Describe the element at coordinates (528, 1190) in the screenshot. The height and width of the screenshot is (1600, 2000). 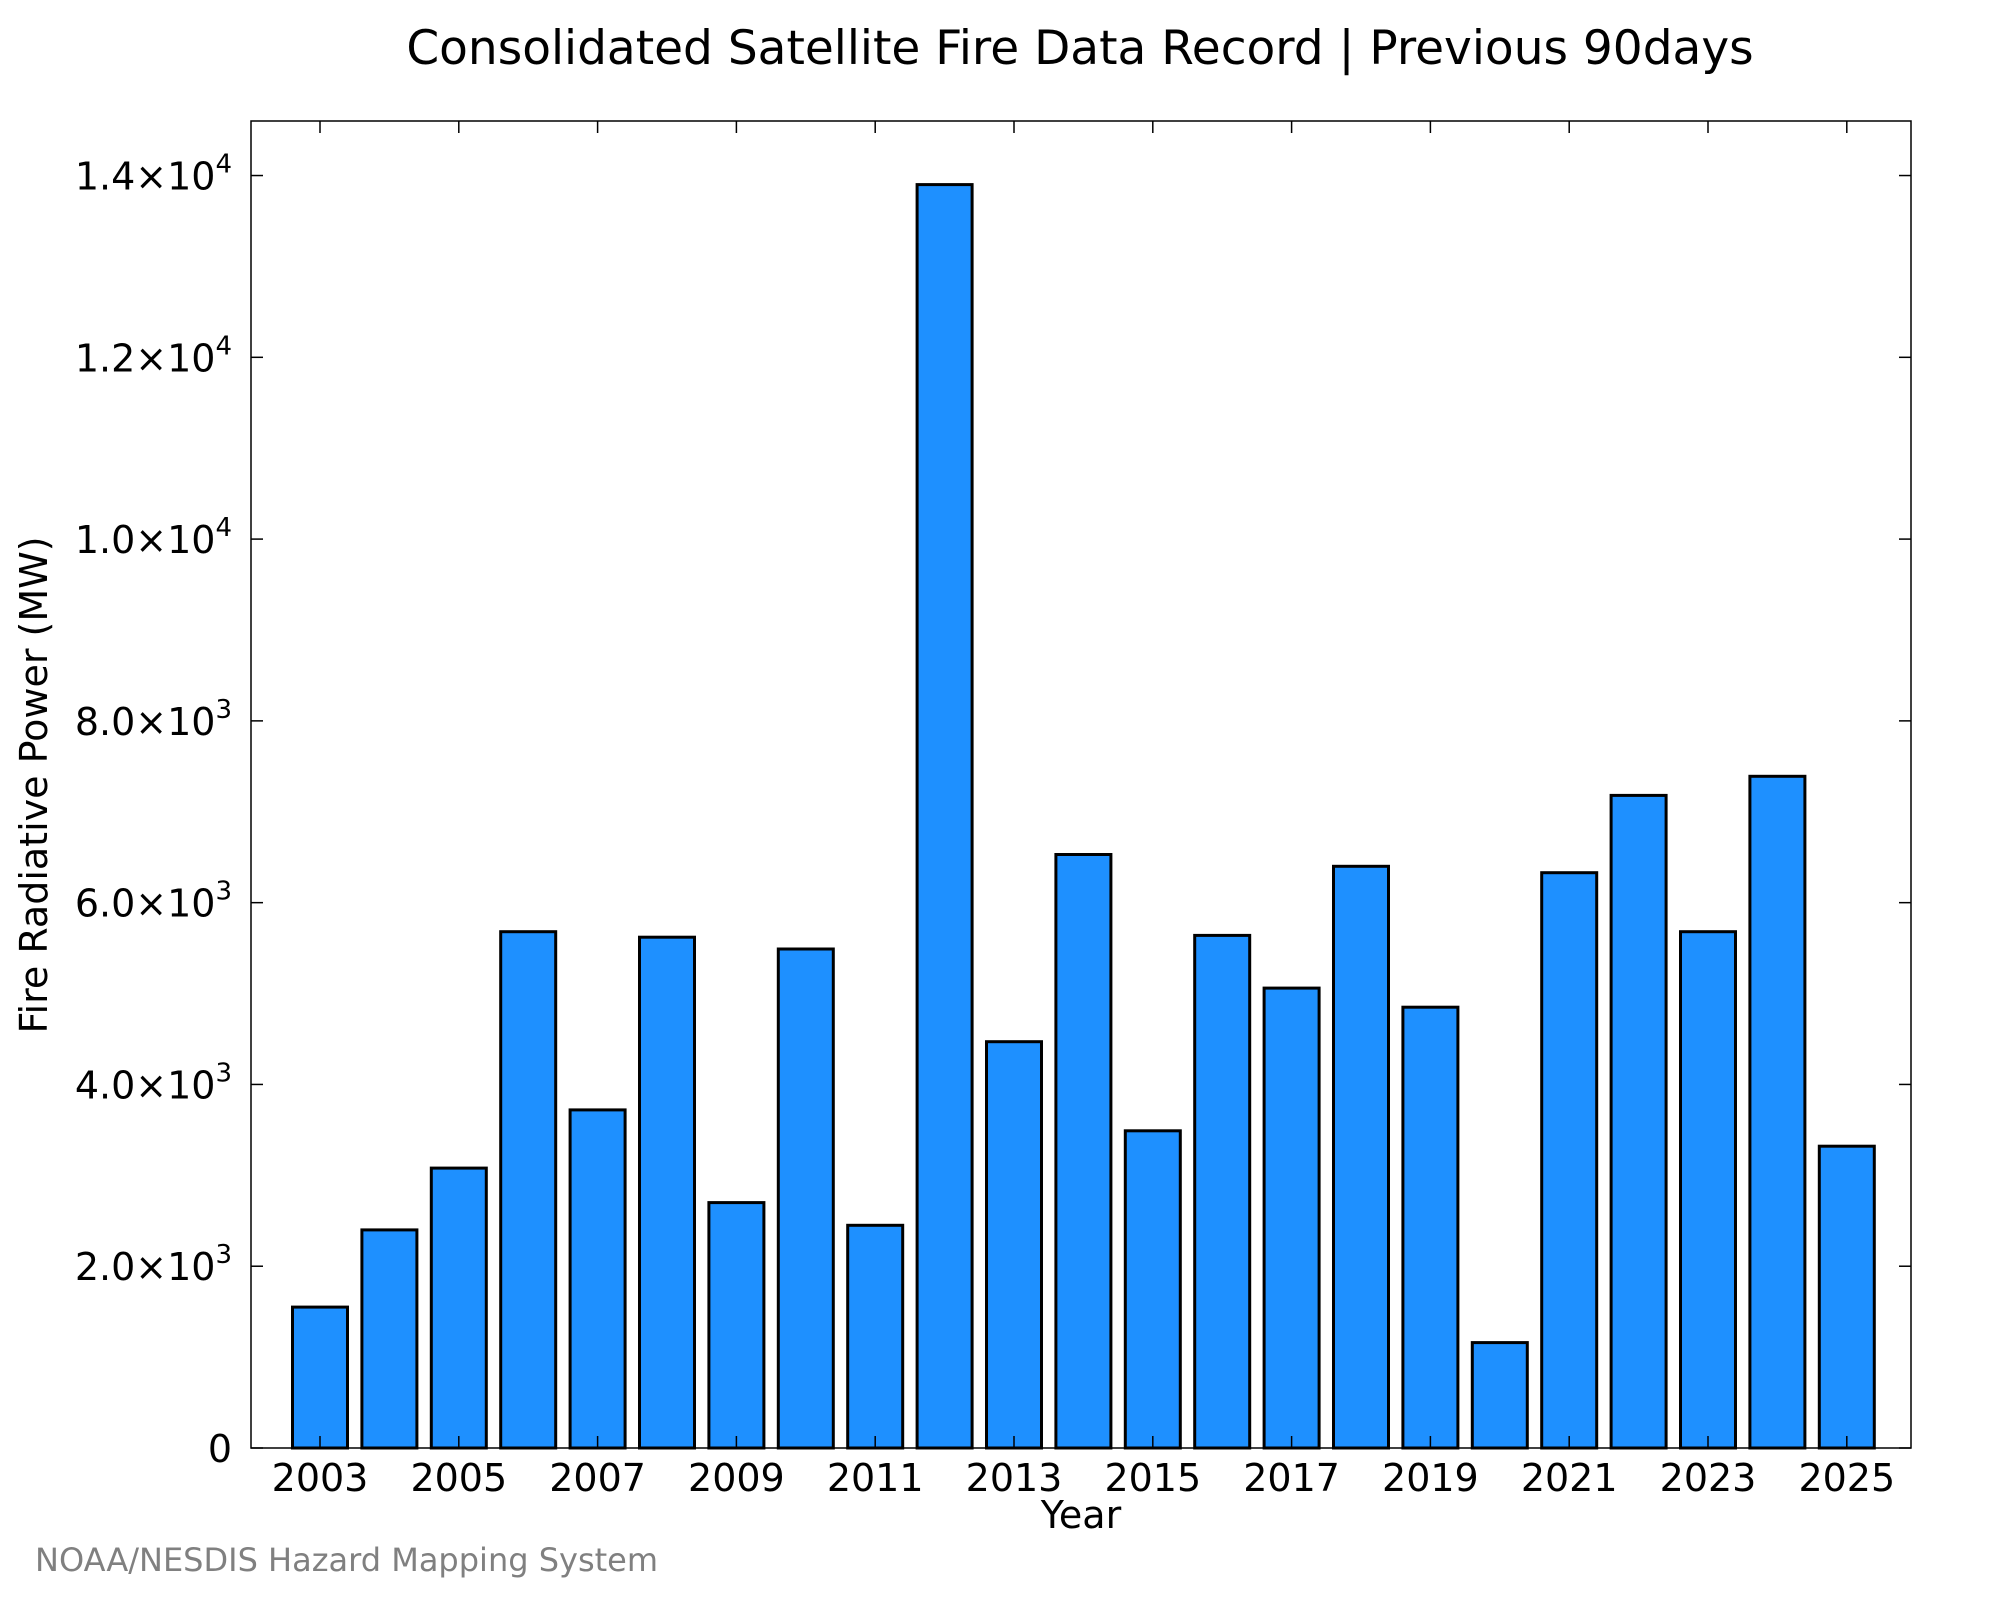
I see `bar-2006` at that location.